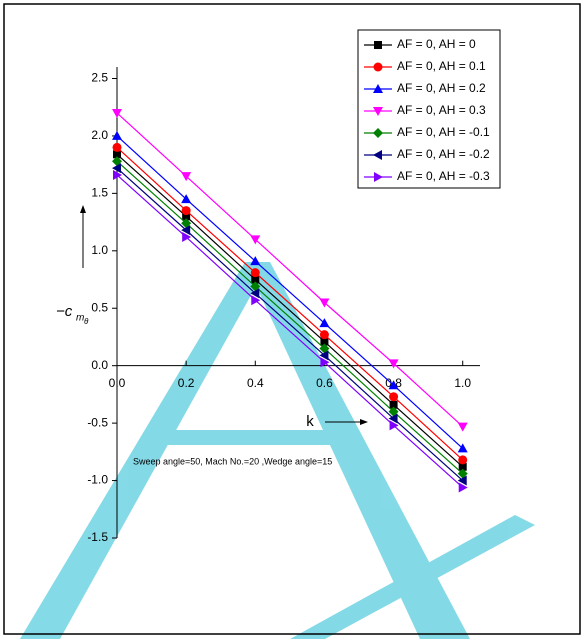 This screenshot has height=644, width=585. Describe the element at coordinates (99, 135) in the screenshot. I see `y-tick-label: 2.0` at that location.